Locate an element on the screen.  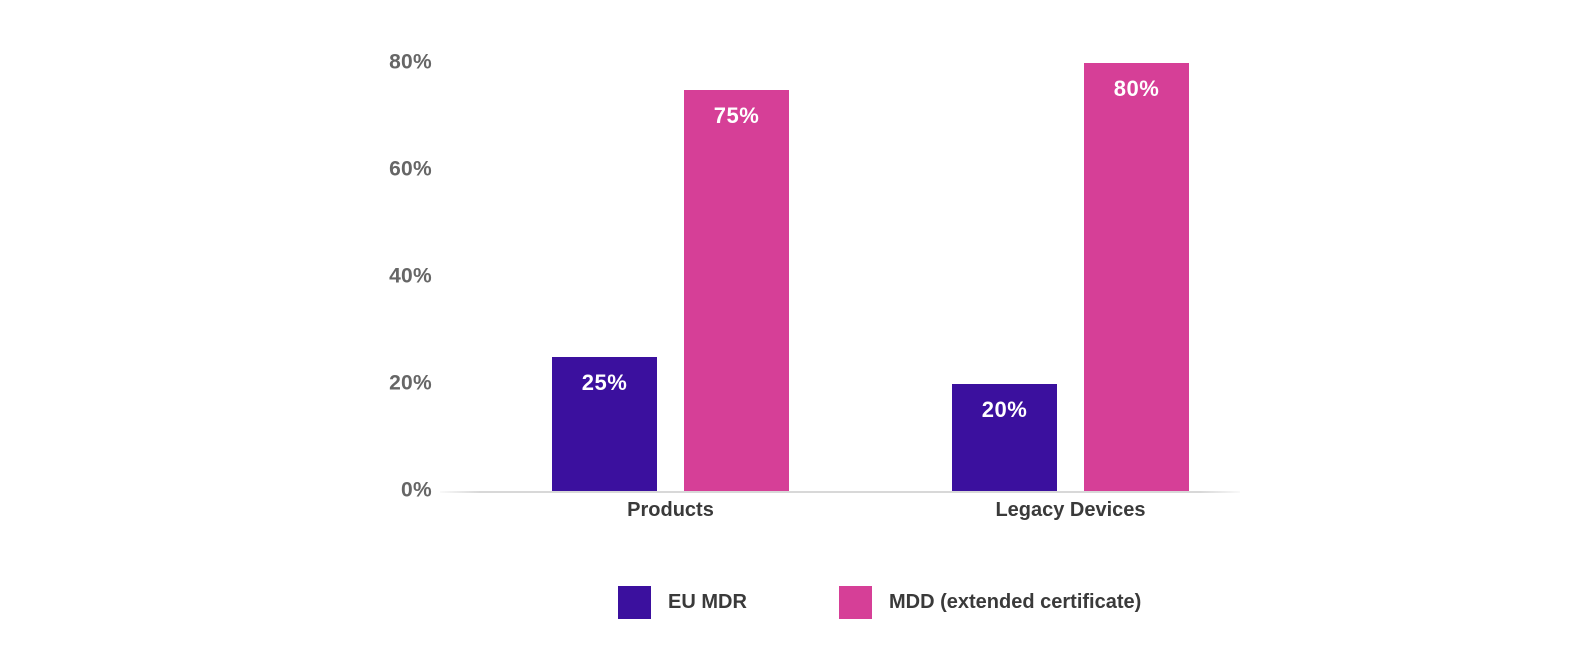
bar-eu-mdr-legacy-devices: 20% is located at coordinates (1004, 437).